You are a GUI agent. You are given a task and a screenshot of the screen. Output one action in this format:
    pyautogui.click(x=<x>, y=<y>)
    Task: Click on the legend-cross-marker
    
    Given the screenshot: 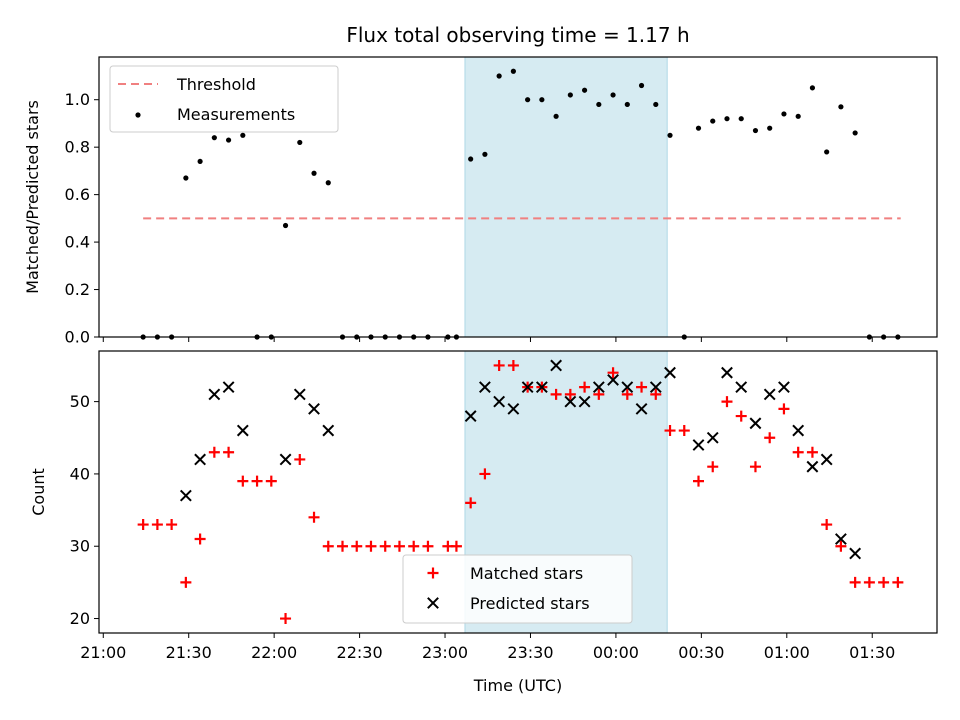 What is the action you would take?
    pyautogui.click(x=433, y=603)
    